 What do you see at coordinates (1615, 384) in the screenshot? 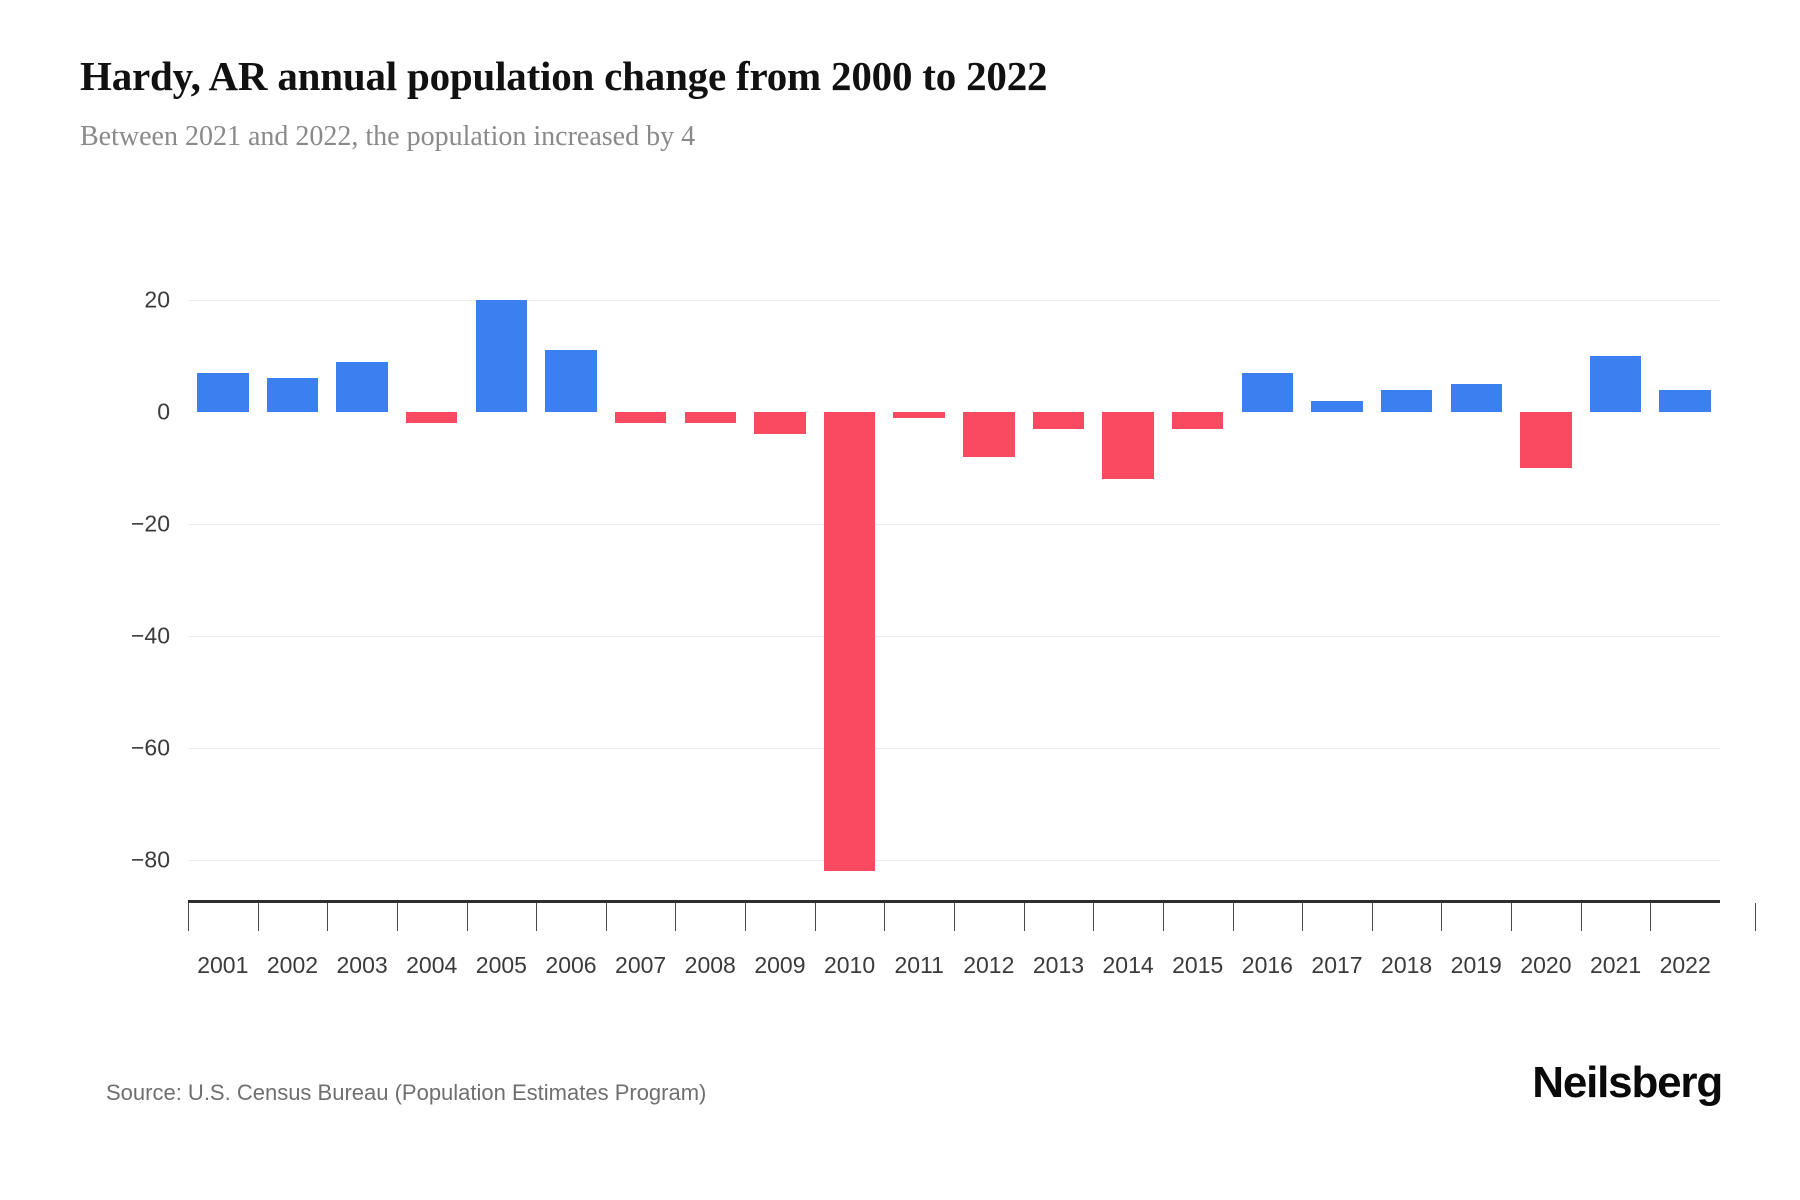
I see `bar-2021` at bounding box center [1615, 384].